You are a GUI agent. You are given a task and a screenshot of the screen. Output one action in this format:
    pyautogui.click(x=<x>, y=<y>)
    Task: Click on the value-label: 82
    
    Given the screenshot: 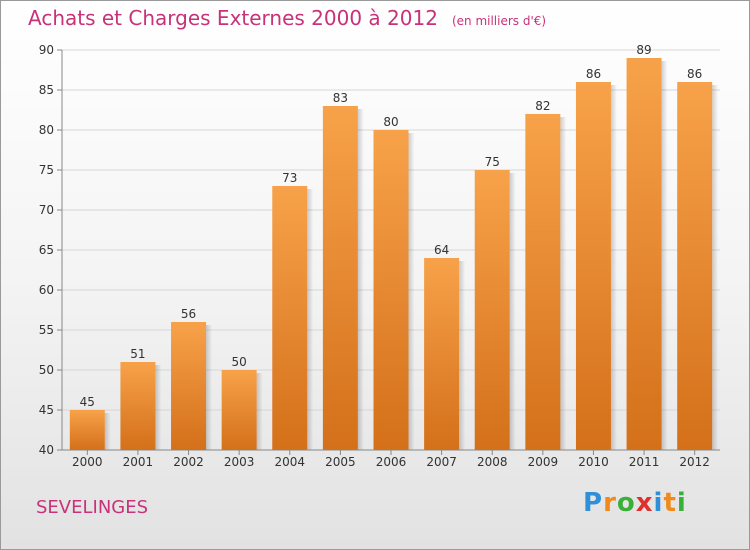 What is the action you would take?
    pyautogui.click(x=542, y=106)
    